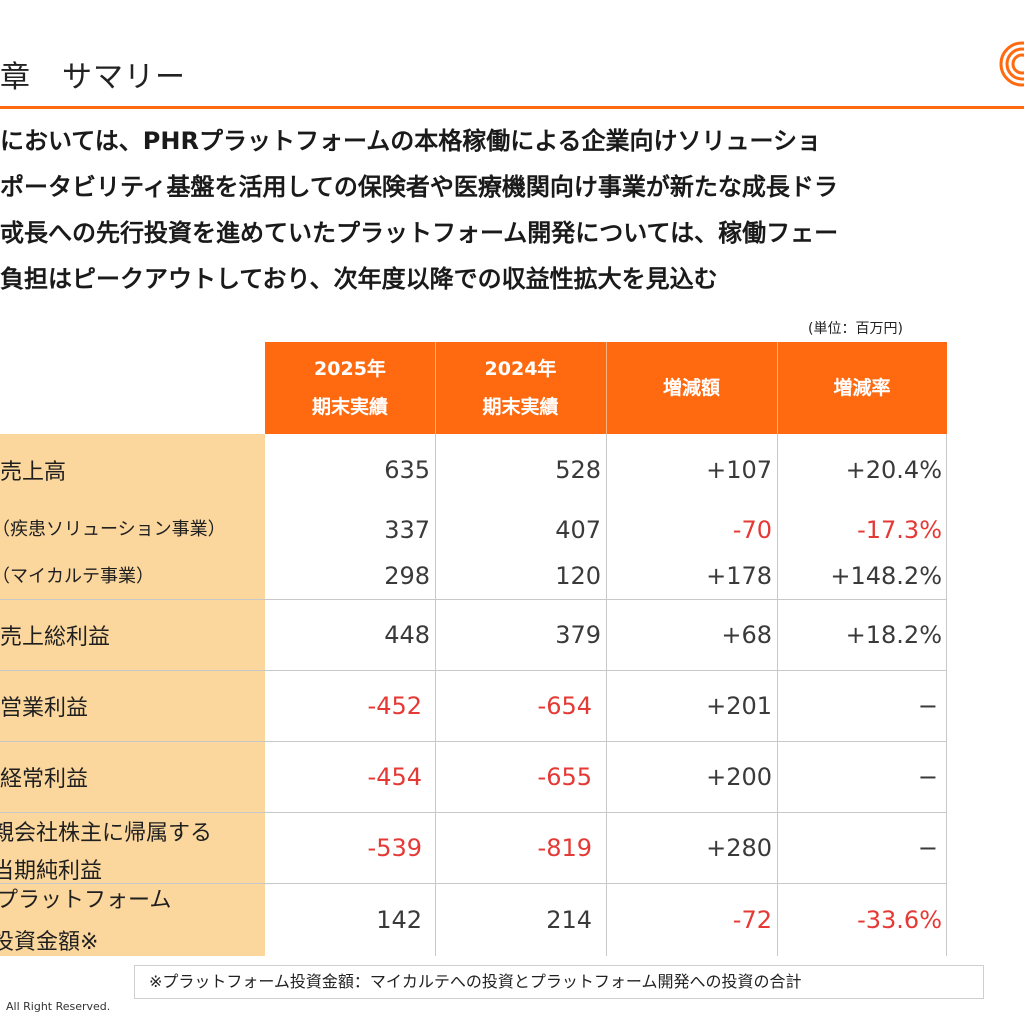 This screenshot has width=1024, height=1024. Describe the element at coordinates (1011, 64) in the screenshot. I see `spiral-logo-icon` at that location.